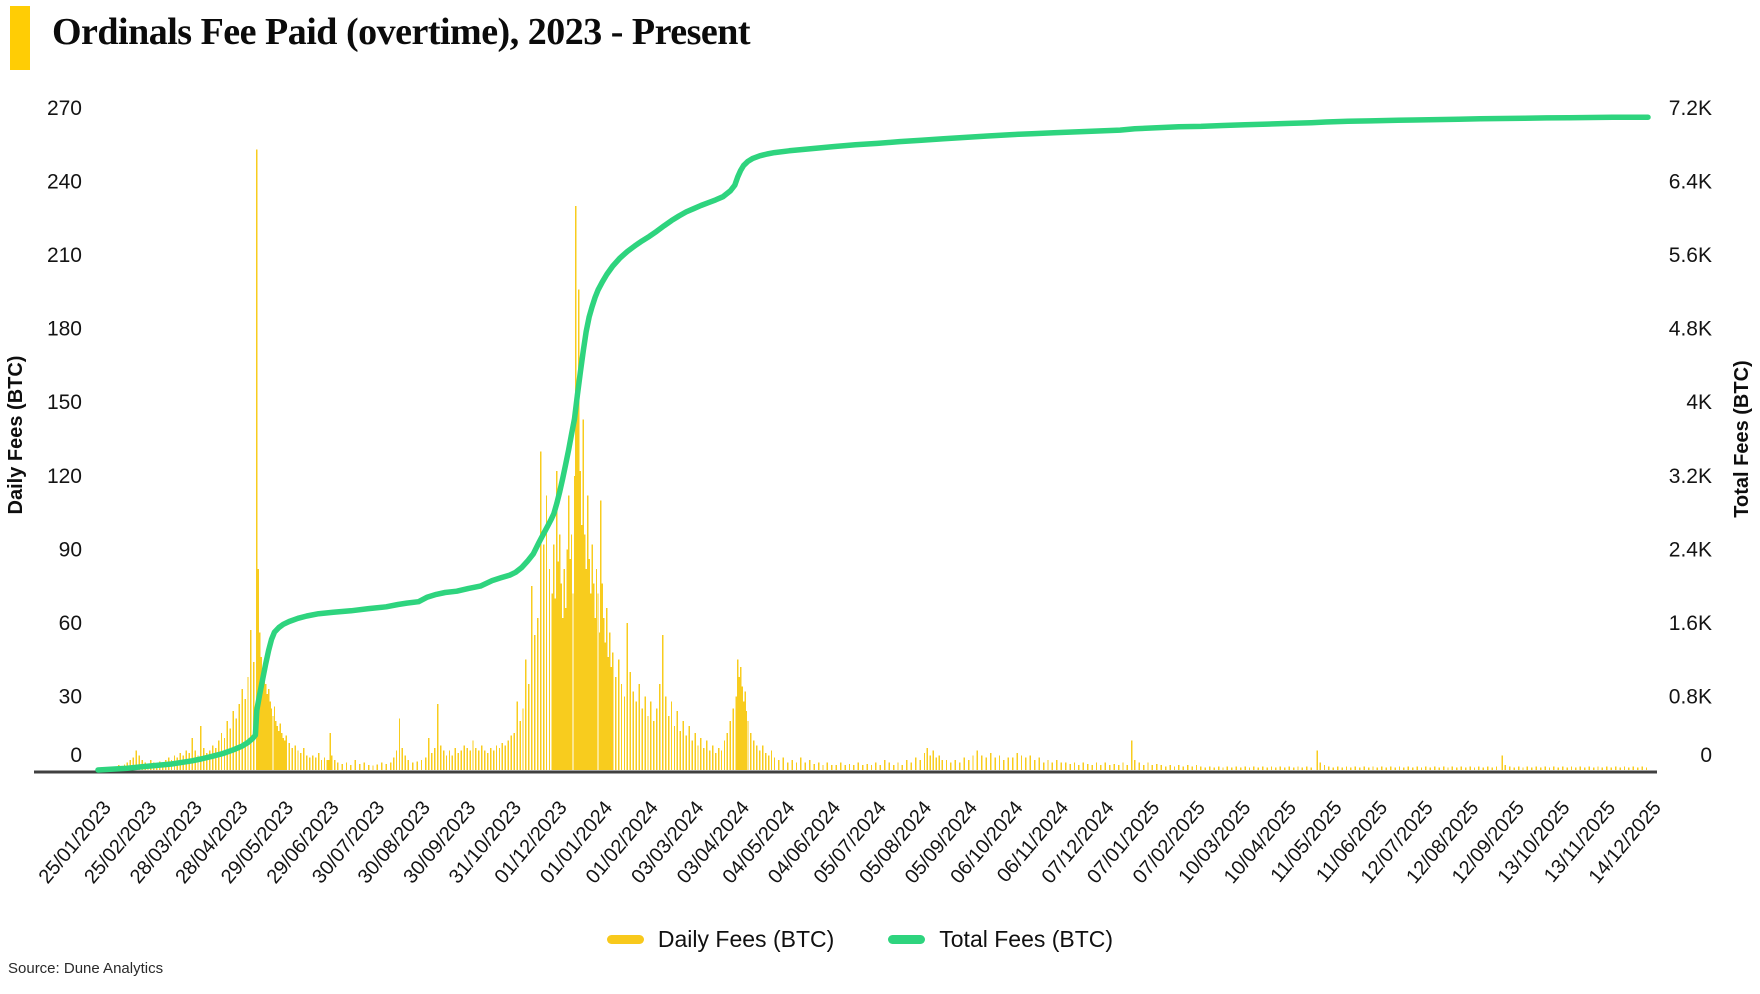 Image resolution: width=1760 pixels, height=994 pixels. I want to click on total-fees-swatch-icon, so click(907, 939).